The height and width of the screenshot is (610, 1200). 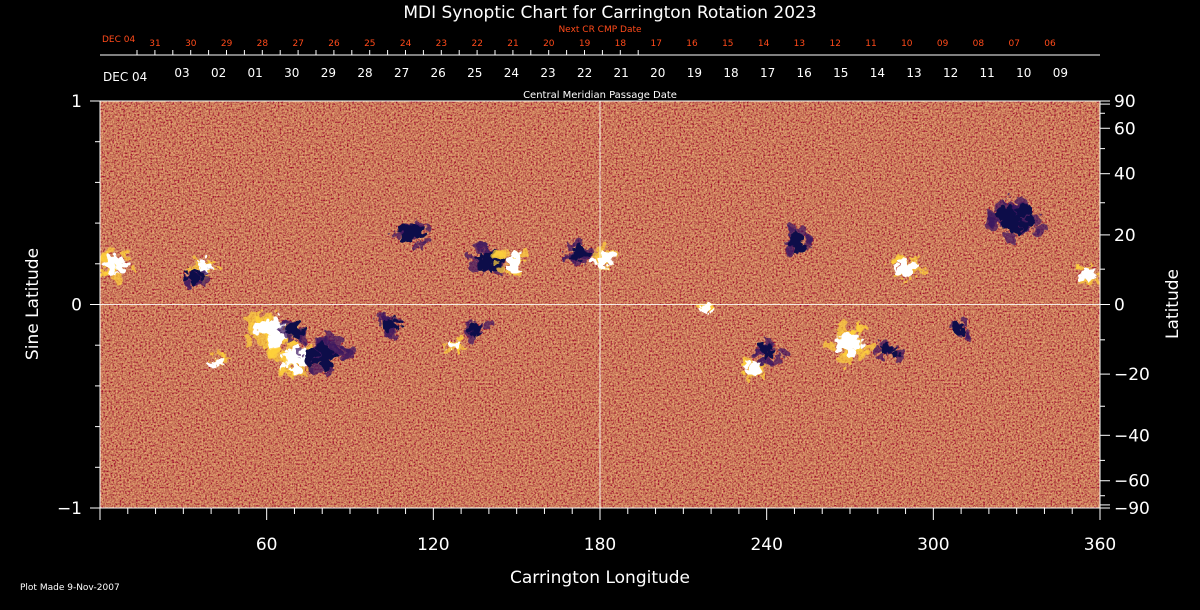 What do you see at coordinates (191, 44) in the screenshot?
I see `next-cr-date: 30` at bounding box center [191, 44].